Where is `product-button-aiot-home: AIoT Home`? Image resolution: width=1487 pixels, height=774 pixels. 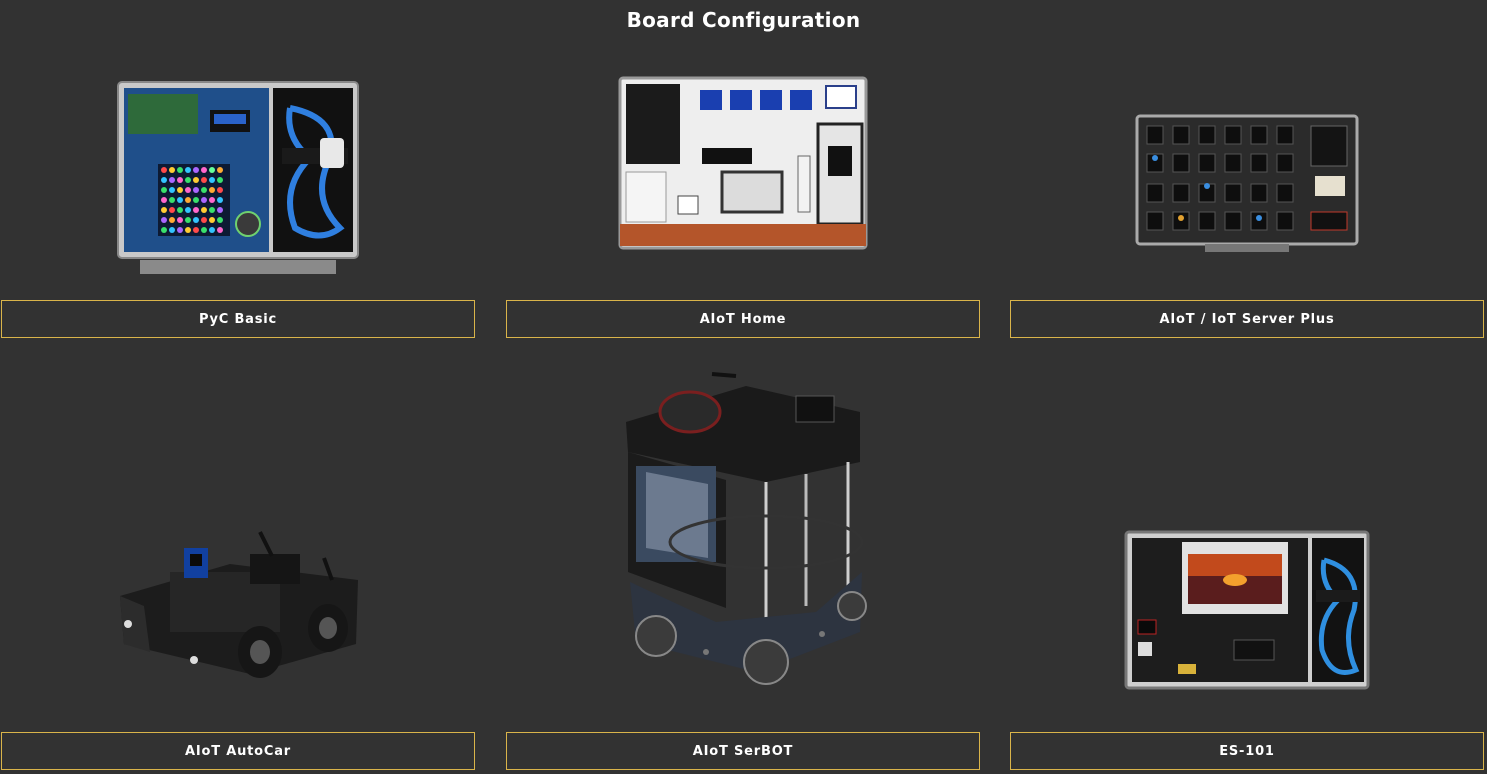 product-button-aiot-home: AIoT Home is located at coordinates (743, 319).